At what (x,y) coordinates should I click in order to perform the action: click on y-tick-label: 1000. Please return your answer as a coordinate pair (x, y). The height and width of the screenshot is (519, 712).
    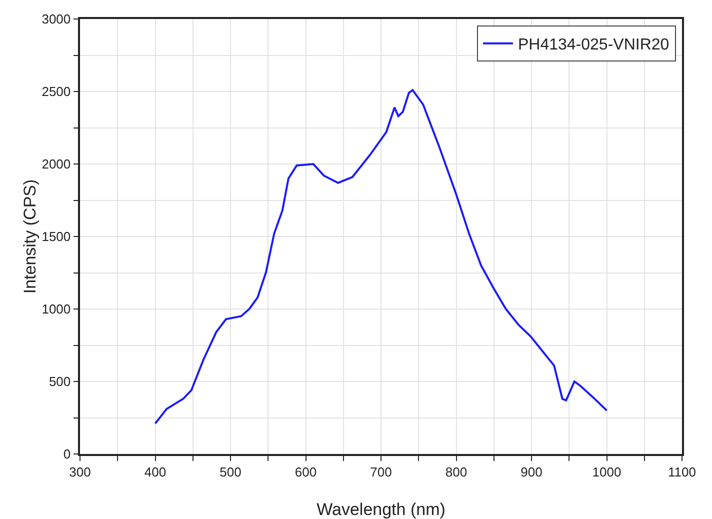
    Looking at the image, I should click on (56, 309).